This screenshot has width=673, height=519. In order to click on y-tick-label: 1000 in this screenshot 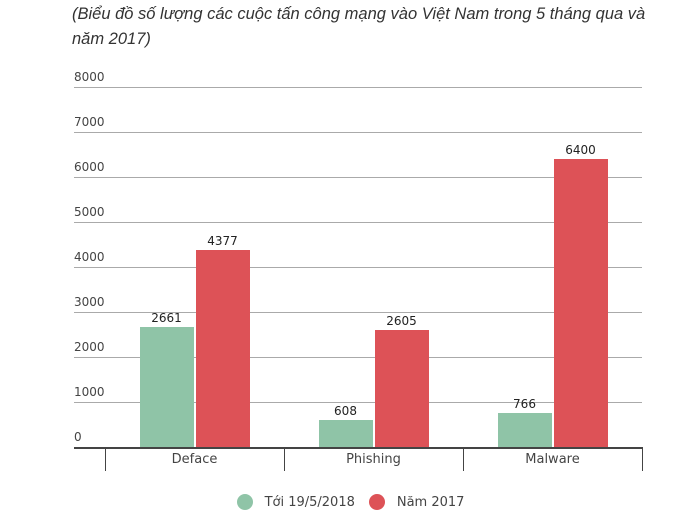, I will do `click(89, 392)`.